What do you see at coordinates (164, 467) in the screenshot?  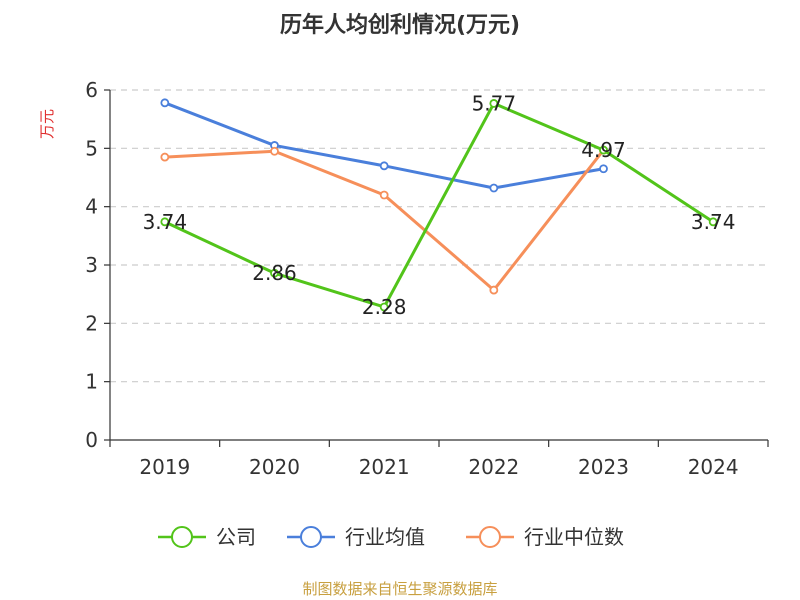 I see `x-tick-label: 2019` at bounding box center [164, 467].